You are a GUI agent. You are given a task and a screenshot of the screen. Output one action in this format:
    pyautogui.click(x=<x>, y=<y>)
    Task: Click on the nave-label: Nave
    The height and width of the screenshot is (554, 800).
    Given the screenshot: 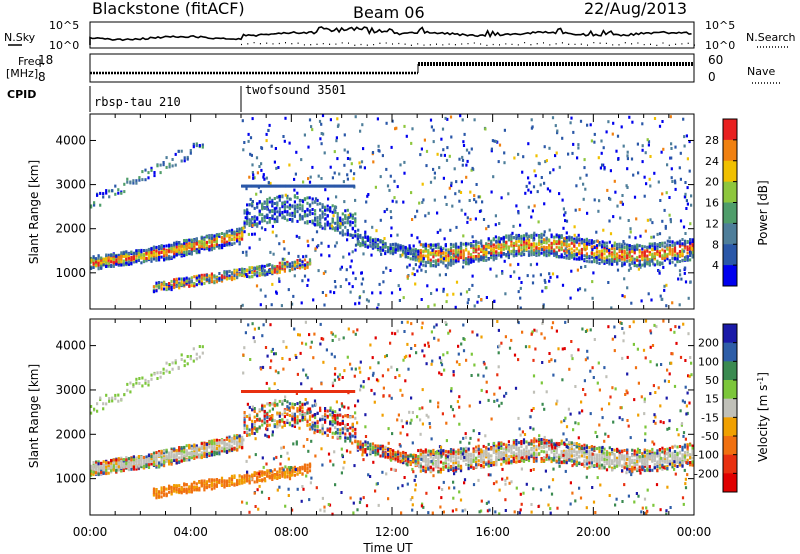 What is the action you would take?
    pyautogui.click(x=761, y=71)
    